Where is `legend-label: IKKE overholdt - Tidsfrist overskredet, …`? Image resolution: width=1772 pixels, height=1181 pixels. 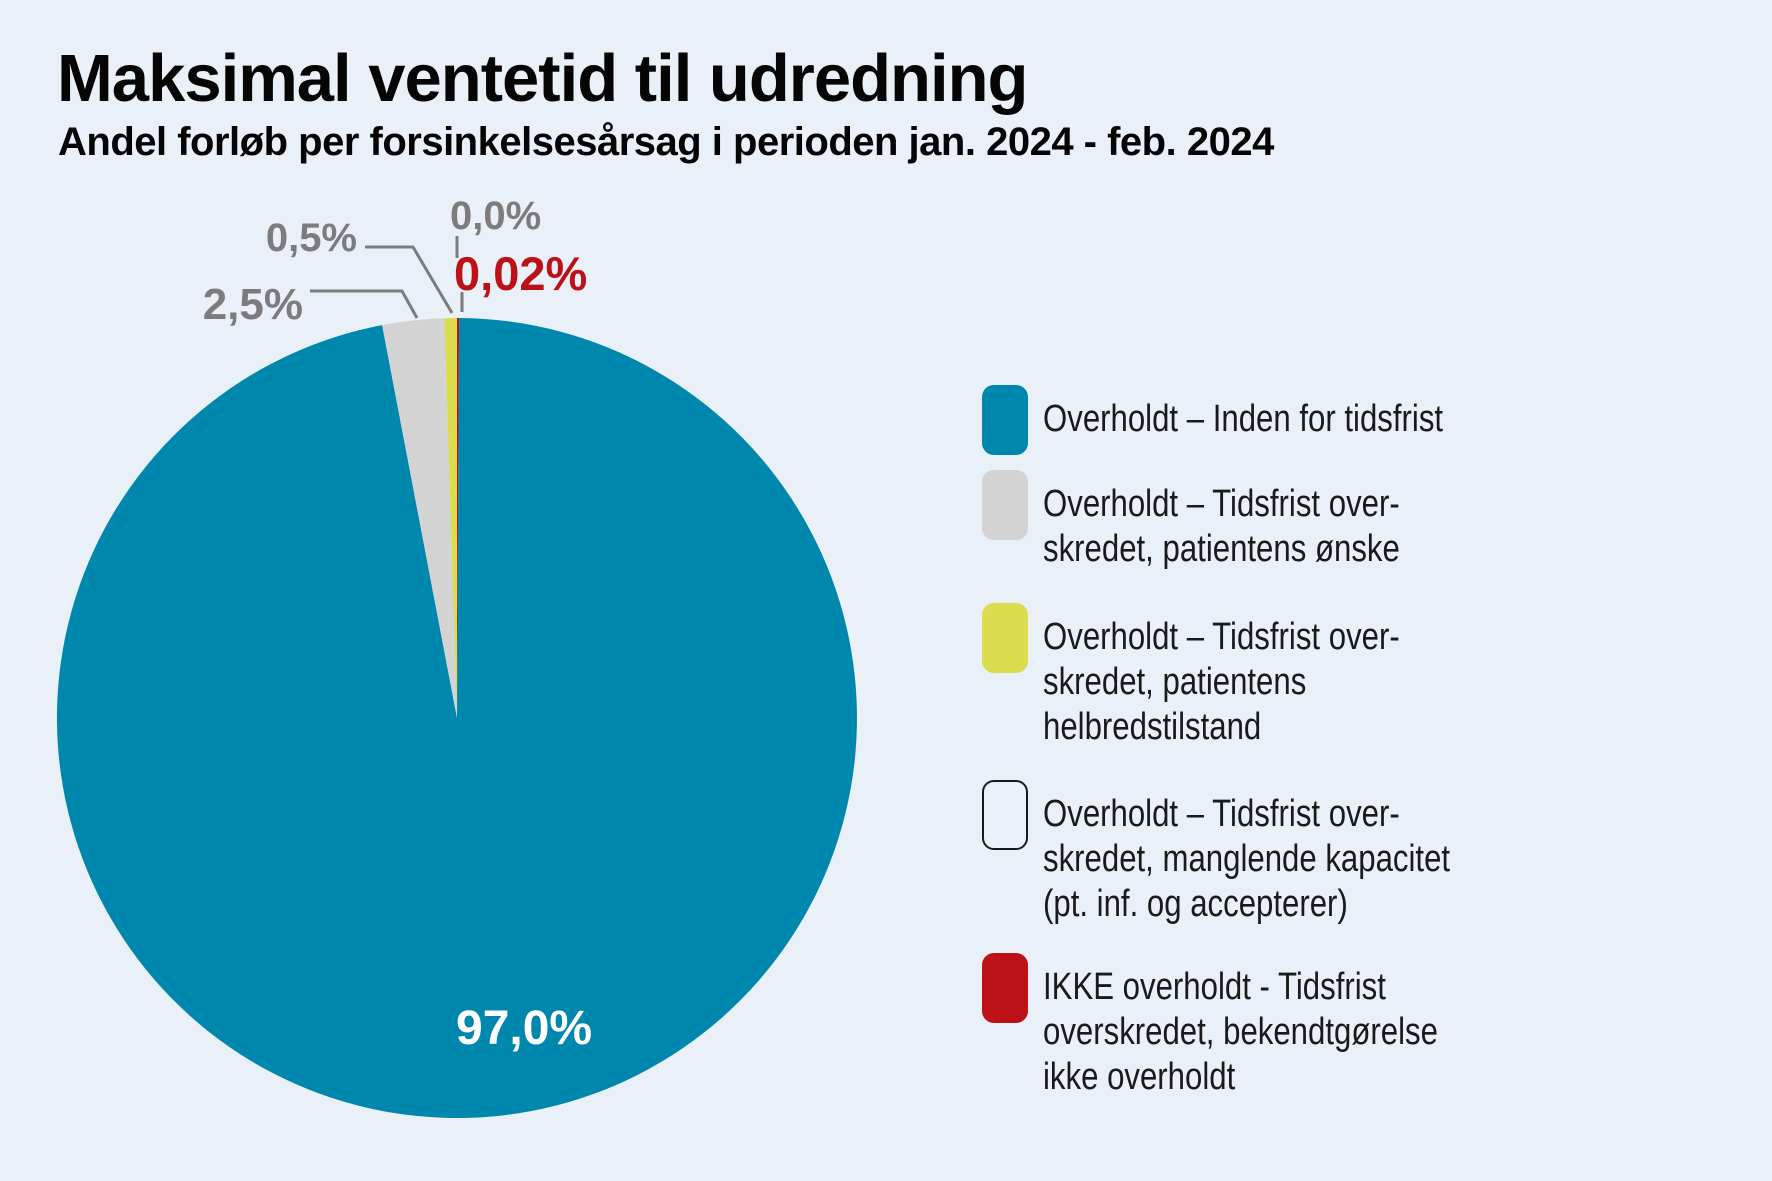 legend-label: IKKE overholdt - Tidsfrist overskredet, … is located at coordinates (1240, 1032).